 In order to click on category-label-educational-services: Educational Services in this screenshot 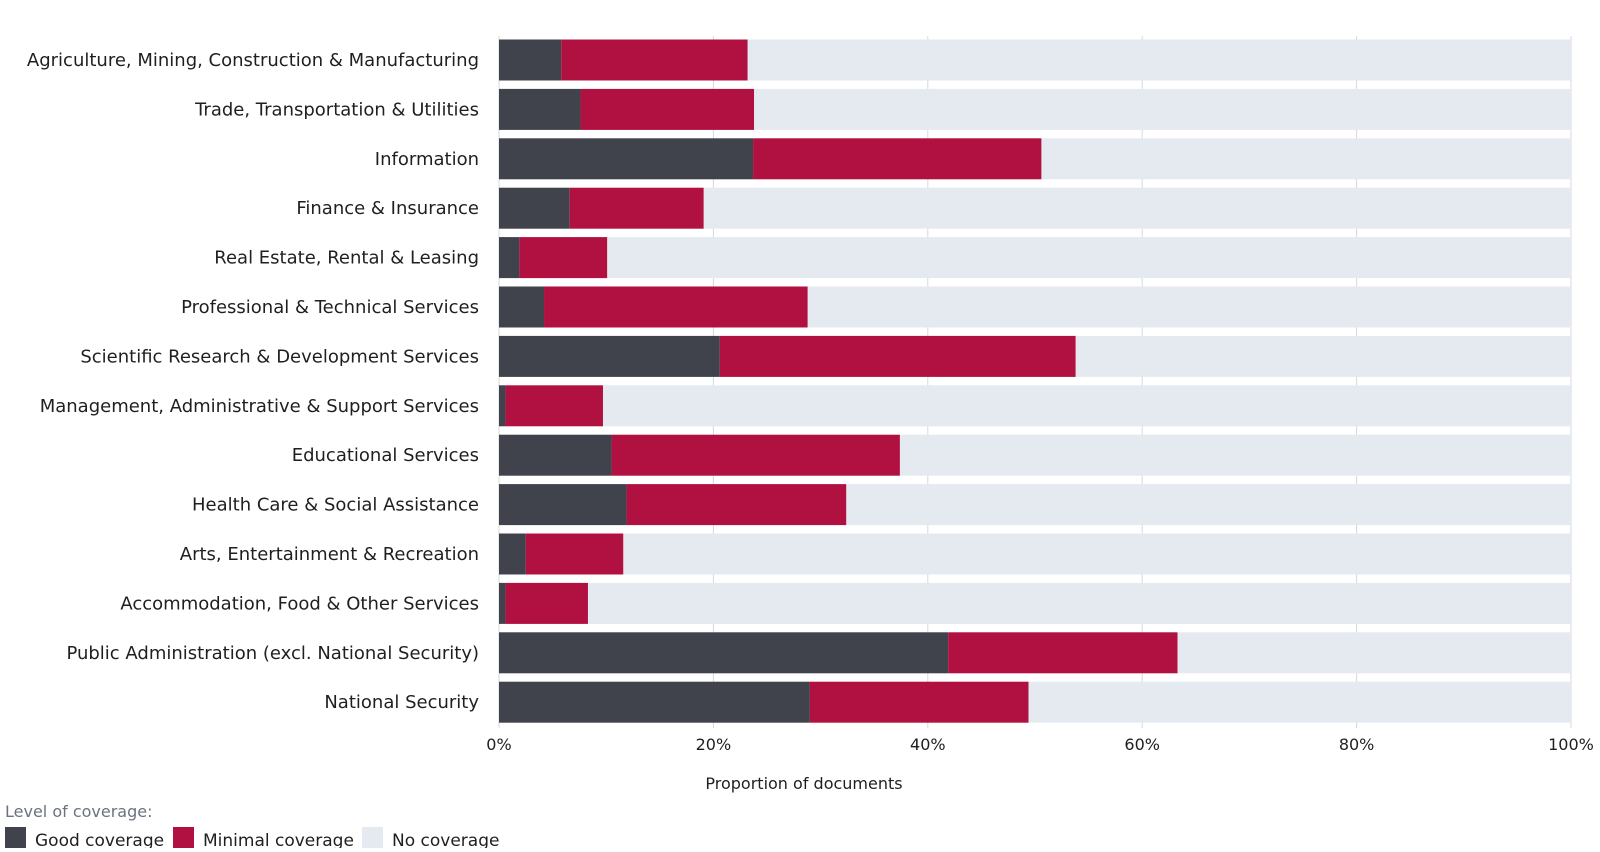, I will do `click(385, 455)`.